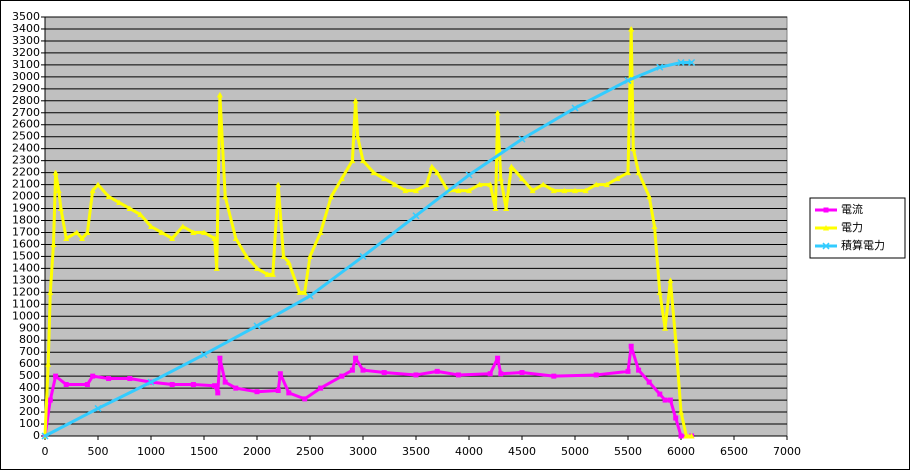  What do you see at coordinates (734, 451) in the screenshot?
I see `x-tick-label: 6500` at bounding box center [734, 451].